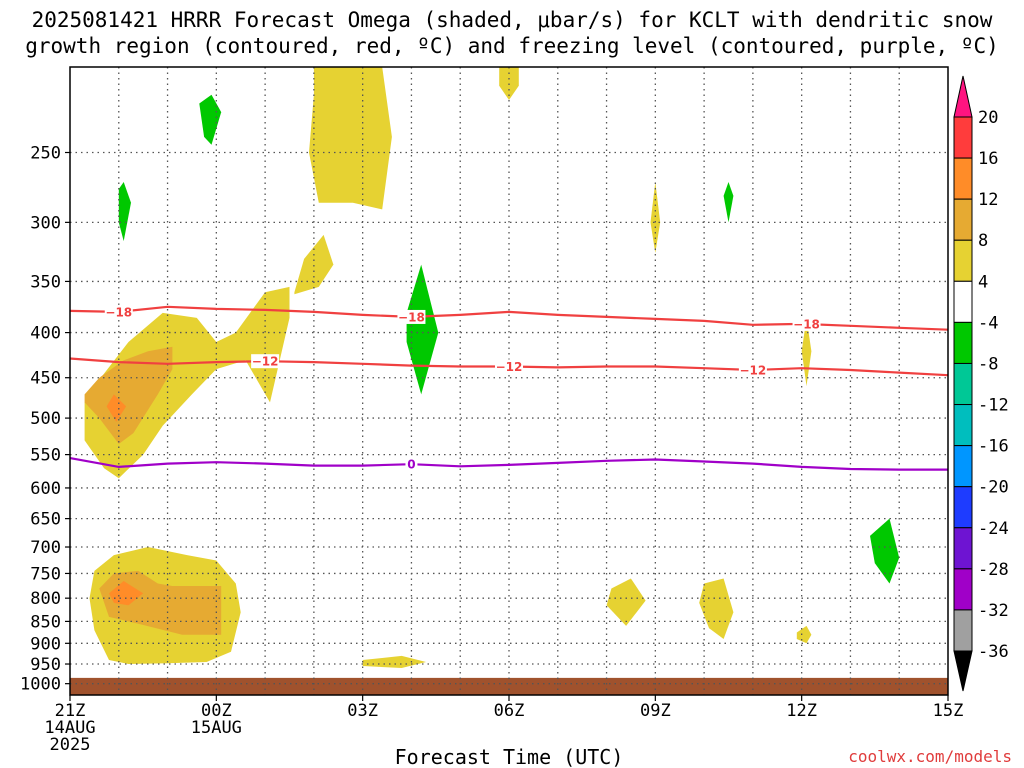  I want to click on colorbar-label: -20, so click(993, 488).